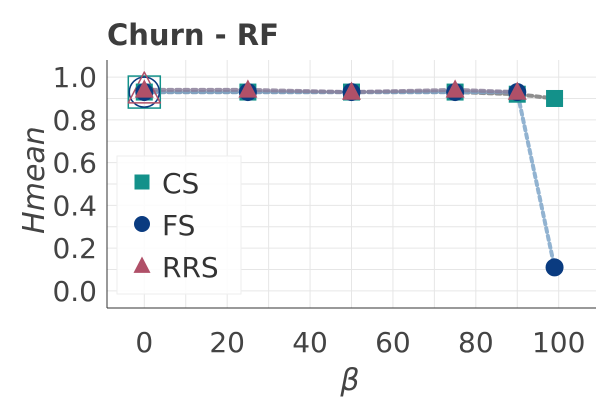 Image resolution: width=600 pixels, height=400 pixels. What do you see at coordinates (74, 205) in the screenshot?
I see `y-tick-label: 0.4` at bounding box center [74, 205].